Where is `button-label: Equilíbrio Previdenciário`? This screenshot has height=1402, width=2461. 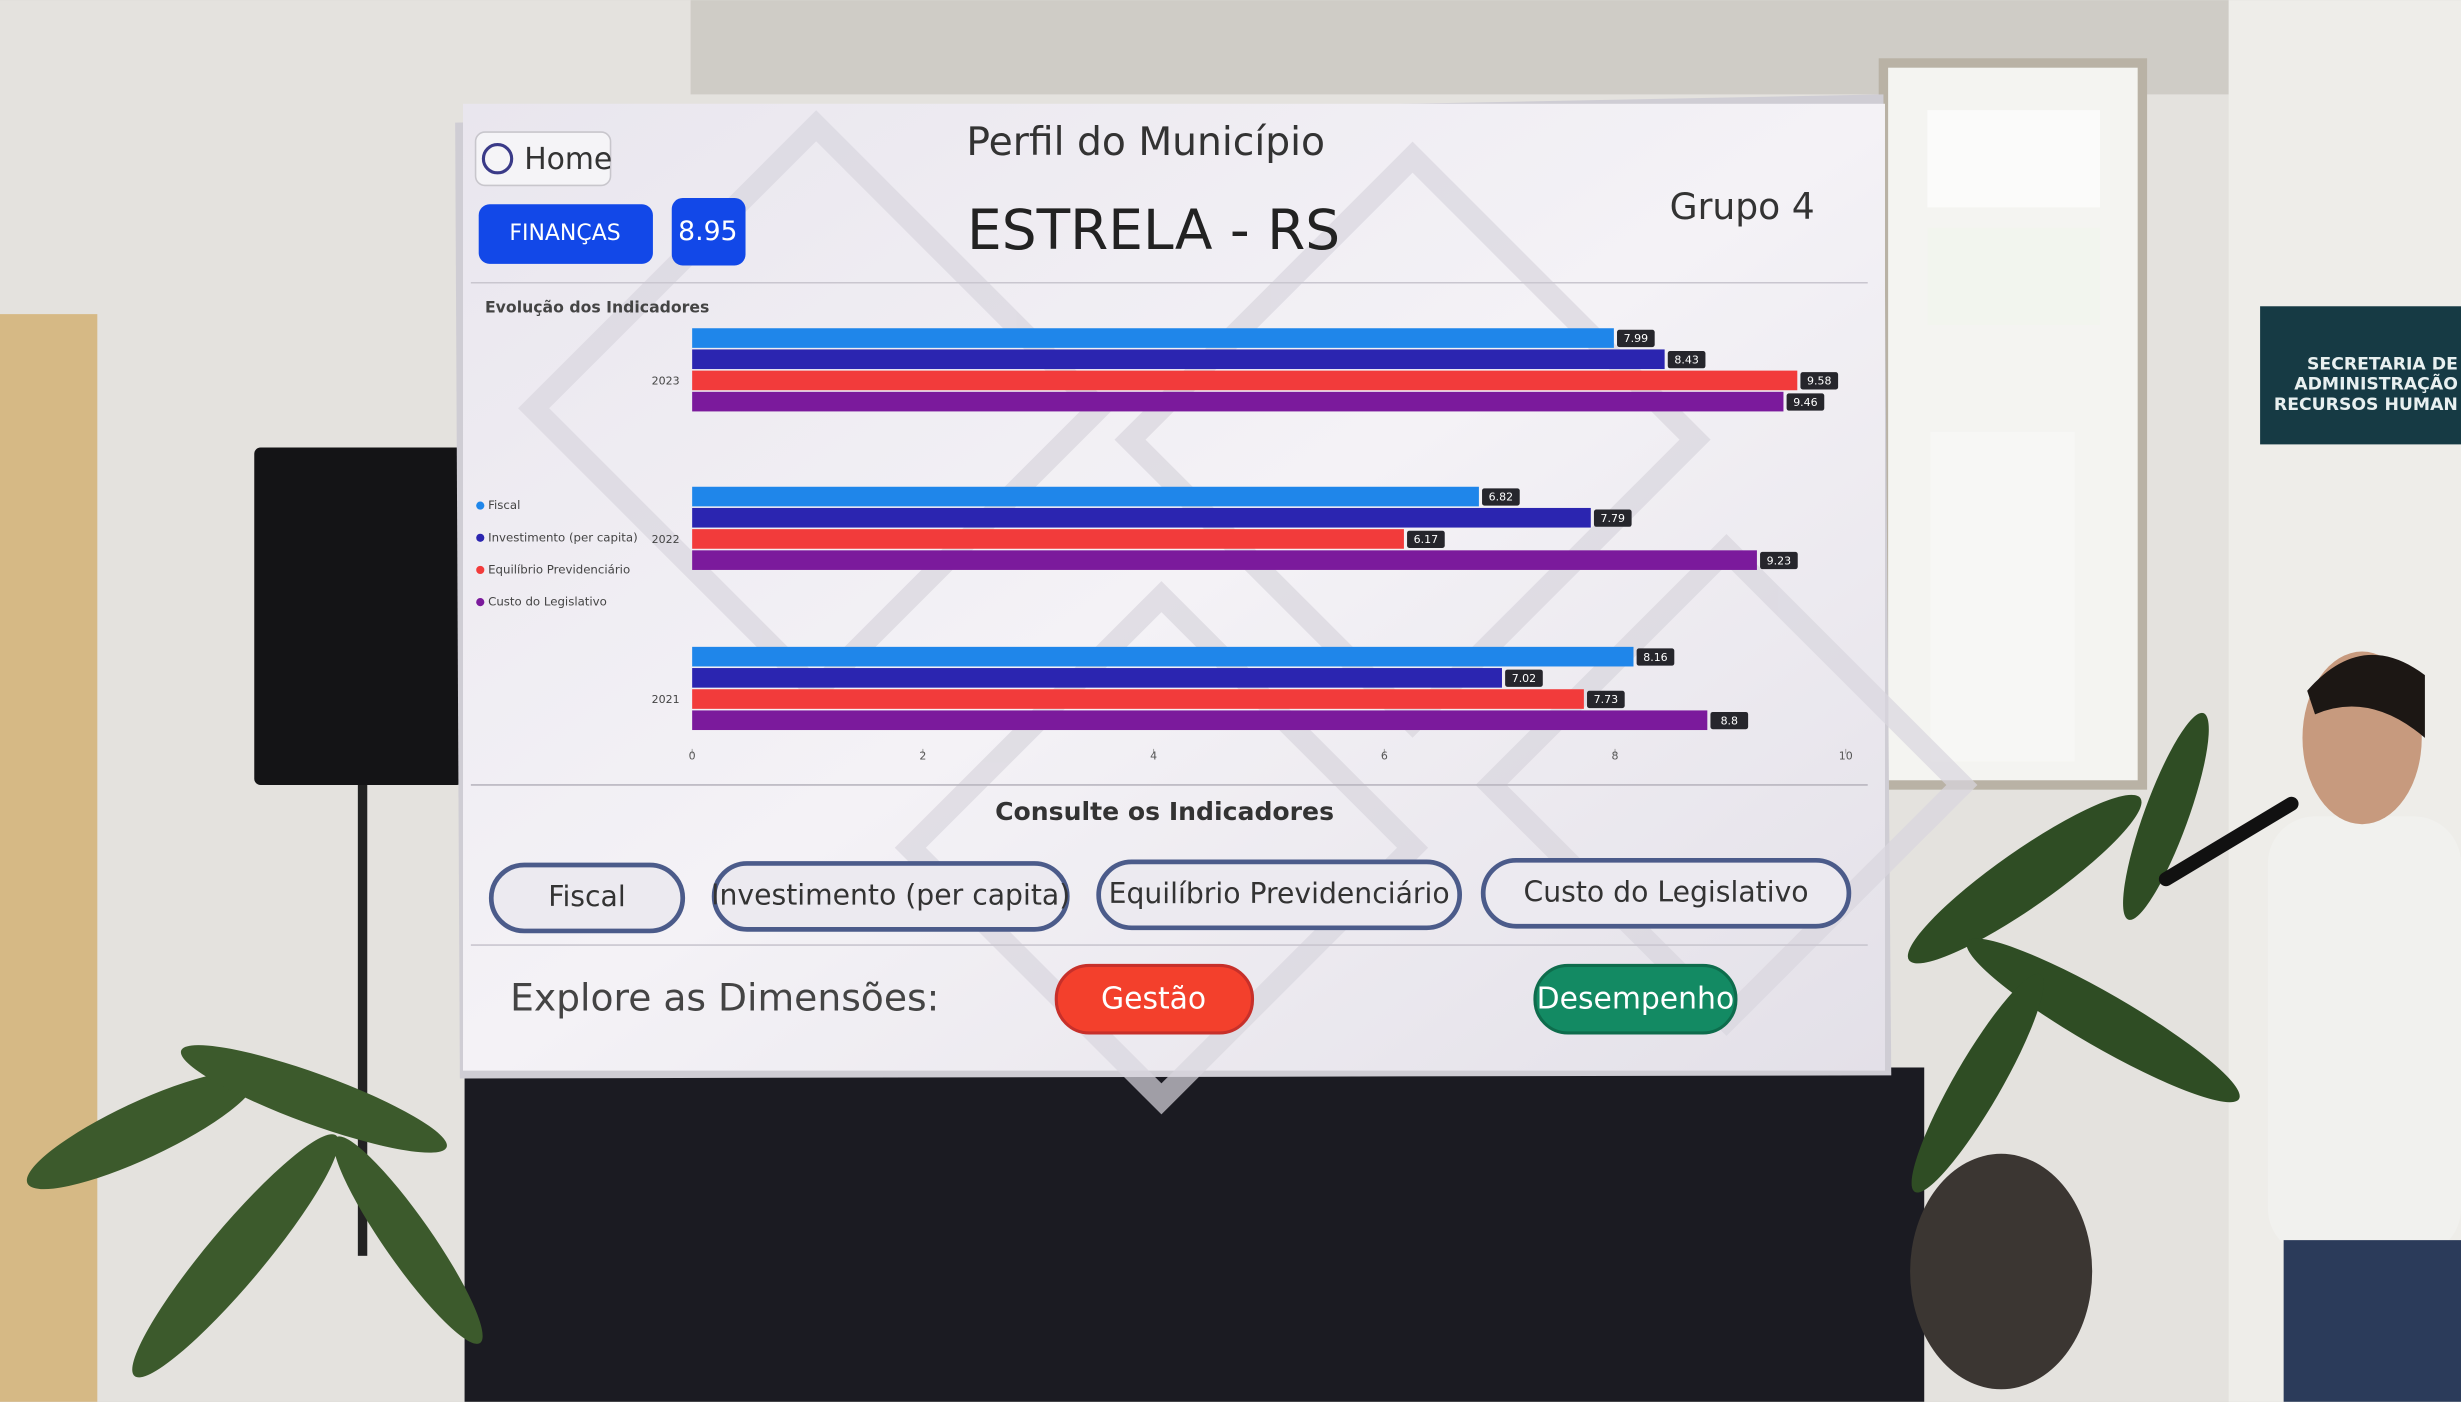
button-label: Equilíbrio Previdenciário is located at coordinates (1279, 893).